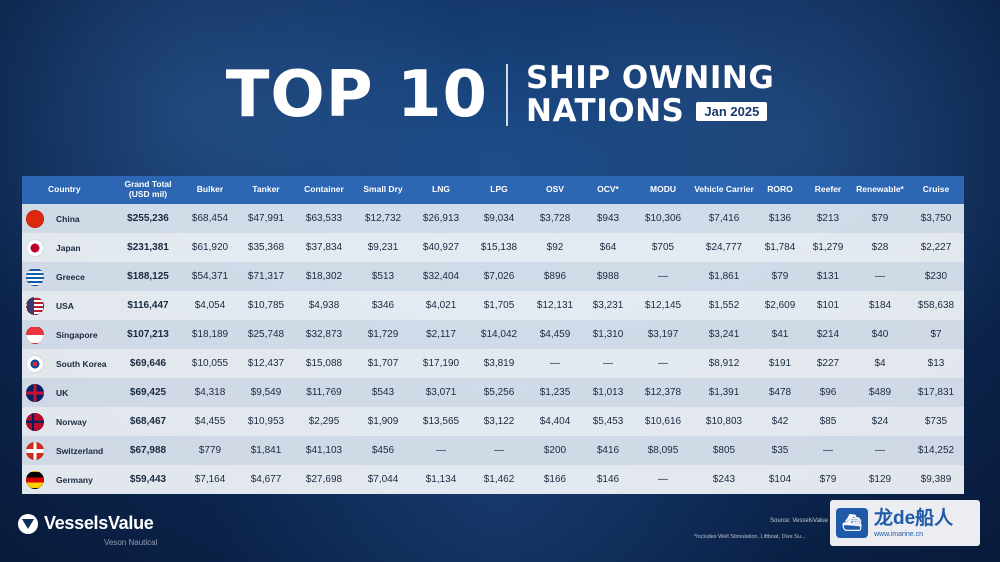 The image size is (1000, 562). What do you see at coordinates (80, 450) in the screenshot?
I see `country-name: Switzerland` at bounding box center [80, 450].